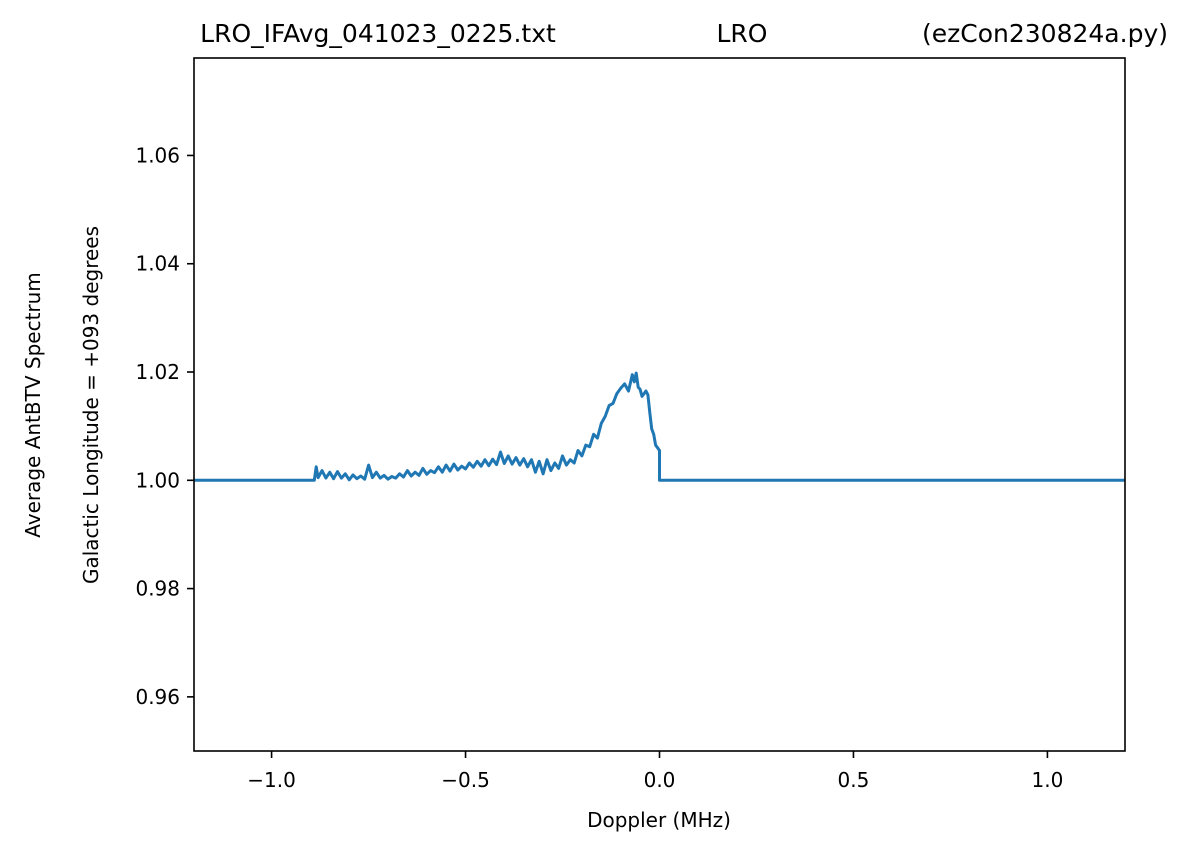 This screenshot has width=1200, height=852. I want to click on y-tick-label: 0.98, so click(157, 589).